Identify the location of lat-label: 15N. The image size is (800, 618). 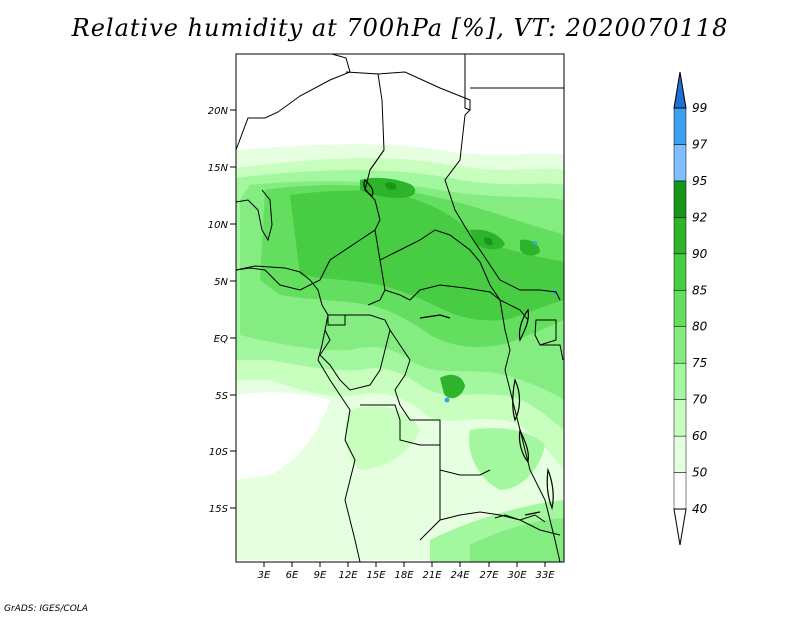
(218, 168).